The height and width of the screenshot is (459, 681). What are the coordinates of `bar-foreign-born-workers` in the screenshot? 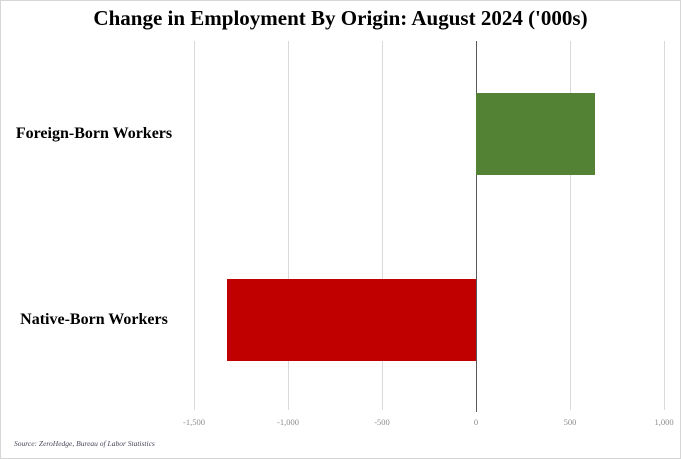 It's located at (536, 134).